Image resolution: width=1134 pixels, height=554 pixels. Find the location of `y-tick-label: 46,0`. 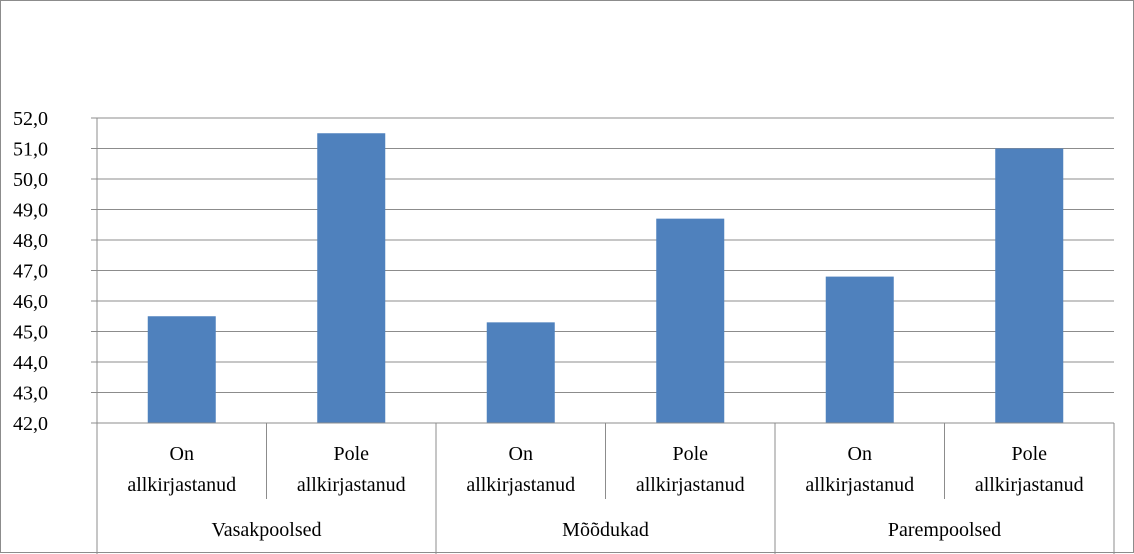

y-tick-label: 46,0 is located at coordinates (30, 302).